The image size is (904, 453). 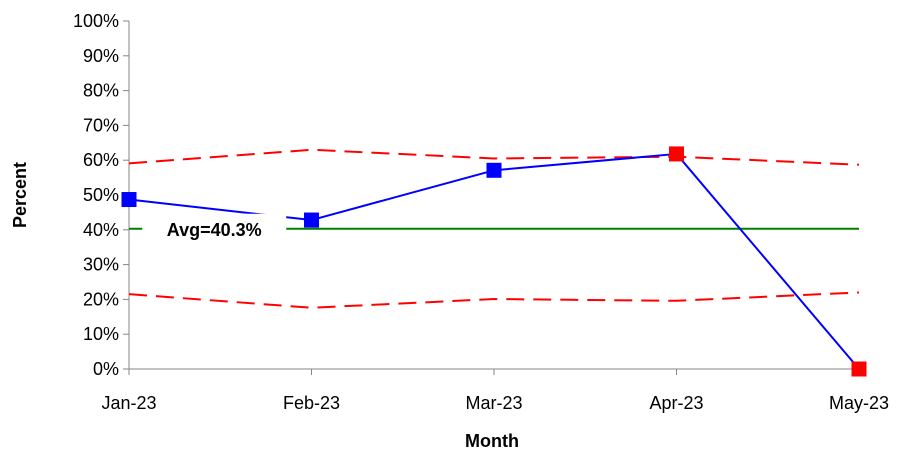 What do you see at coordinates (101, 334) in the screenshot?
I see `y-tick-label: 10%` at bounding box center [101, 334].